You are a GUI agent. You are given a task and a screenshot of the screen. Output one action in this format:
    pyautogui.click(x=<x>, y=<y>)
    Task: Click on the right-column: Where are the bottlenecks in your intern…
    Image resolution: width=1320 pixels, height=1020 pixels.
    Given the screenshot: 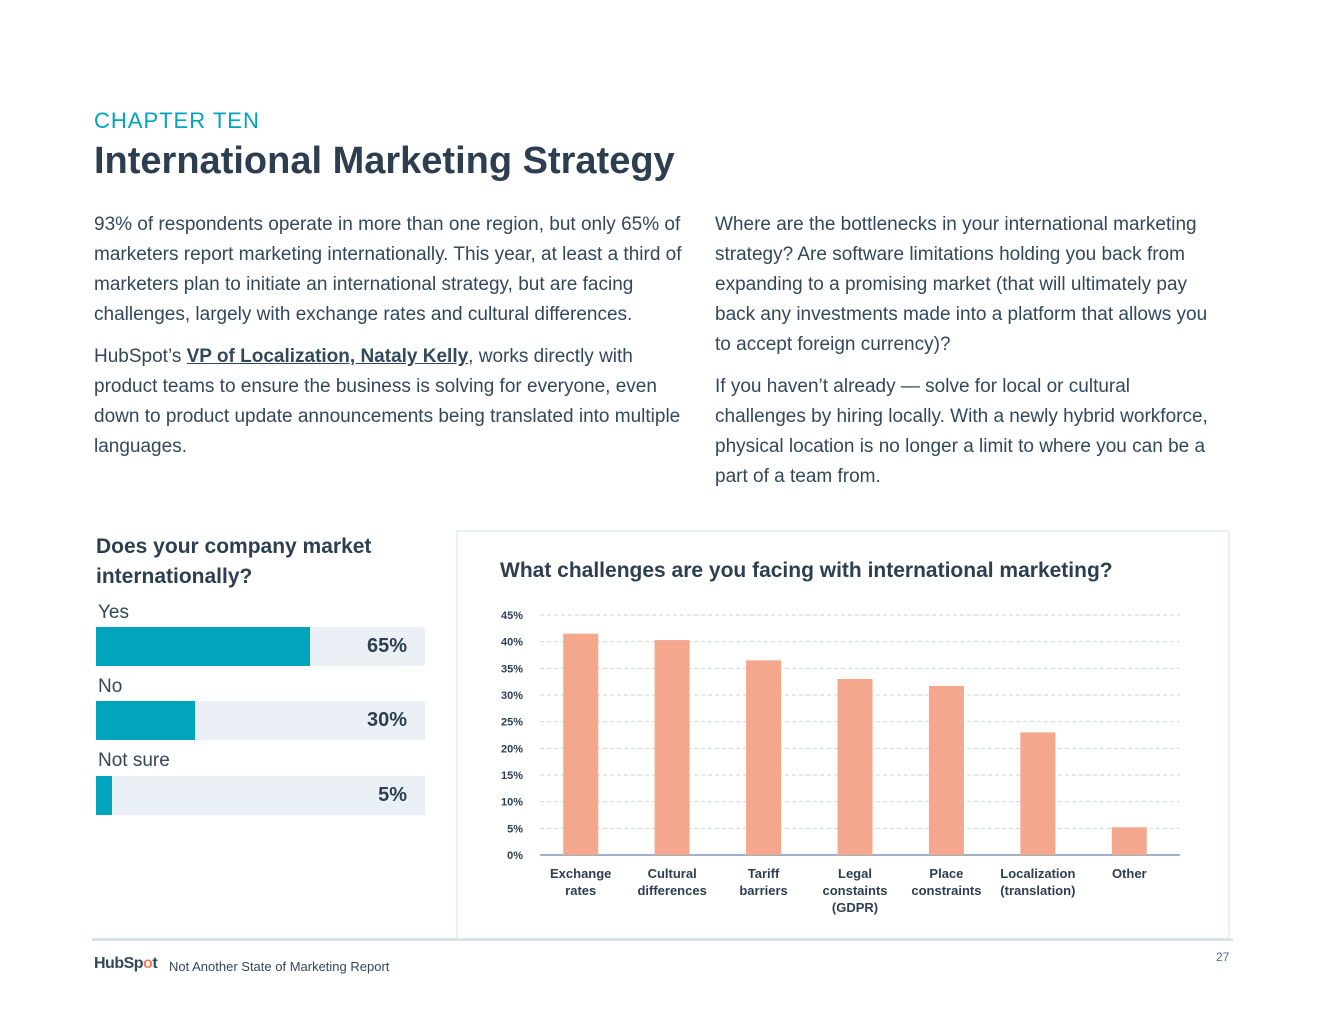 What is the action you would take?
    pyautogui.click(x=965, y=357)
    